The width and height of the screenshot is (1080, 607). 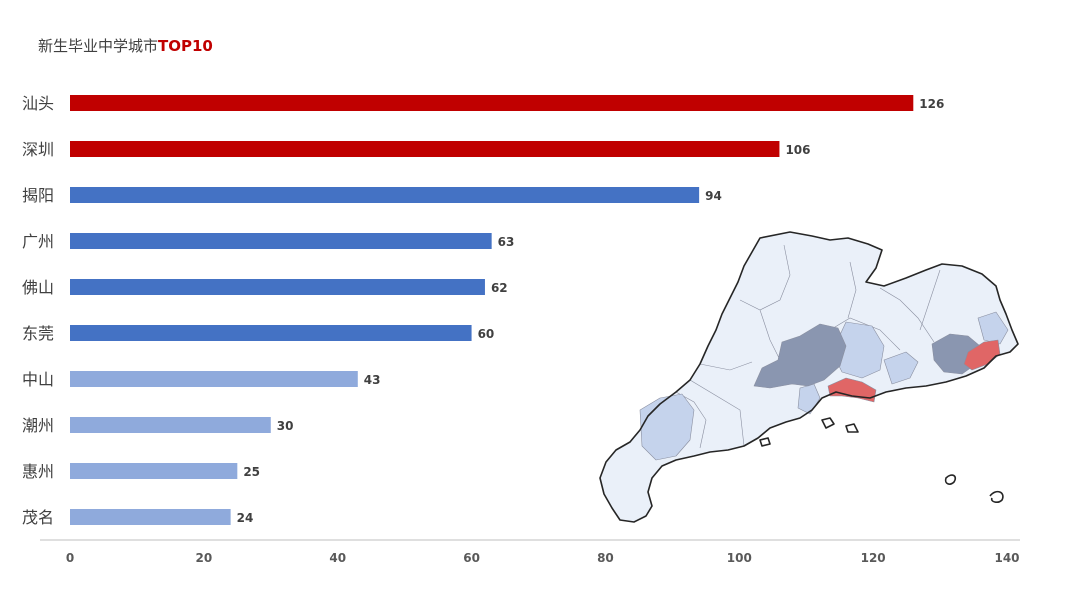 What do you see at coordinates (251, 472) in the screenshot?
I see `value-label: 25` at bounding box center [251, 472].